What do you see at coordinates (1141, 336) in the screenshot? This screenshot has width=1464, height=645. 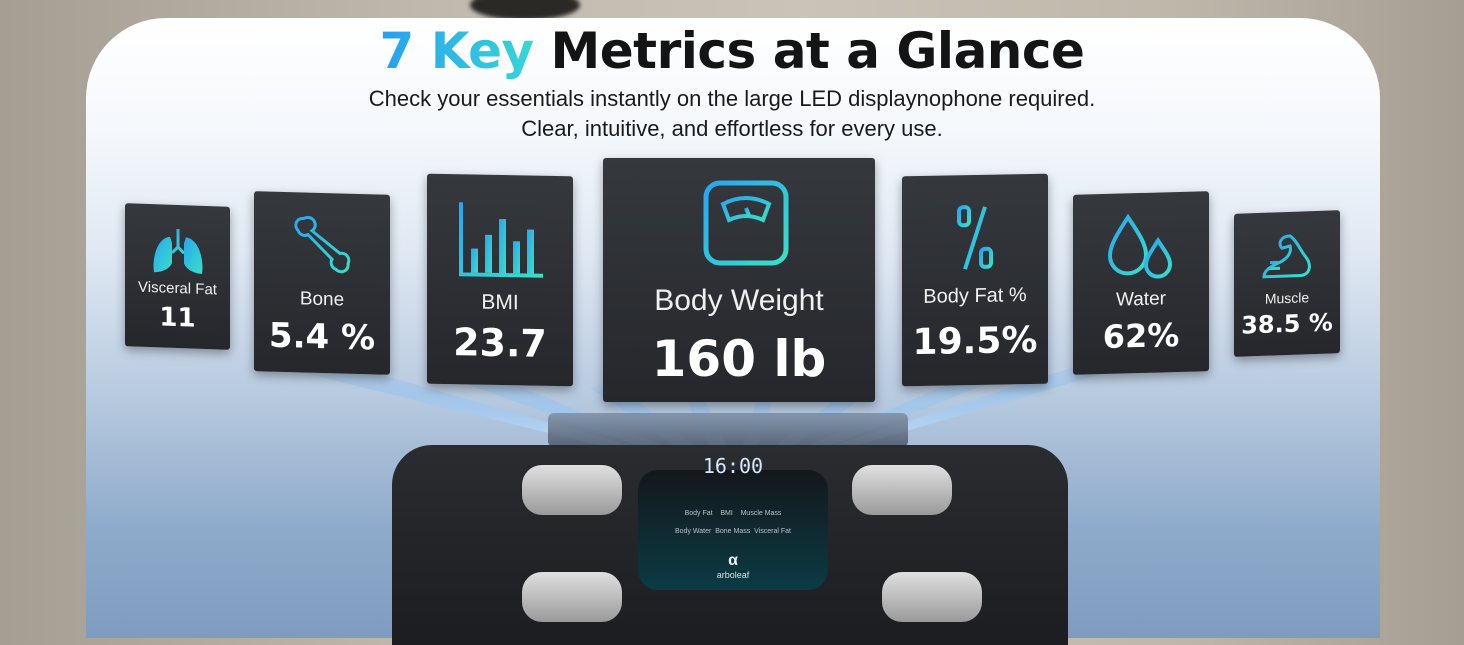 I see `metric-value: 62%` at bounding box center [1141, 336].